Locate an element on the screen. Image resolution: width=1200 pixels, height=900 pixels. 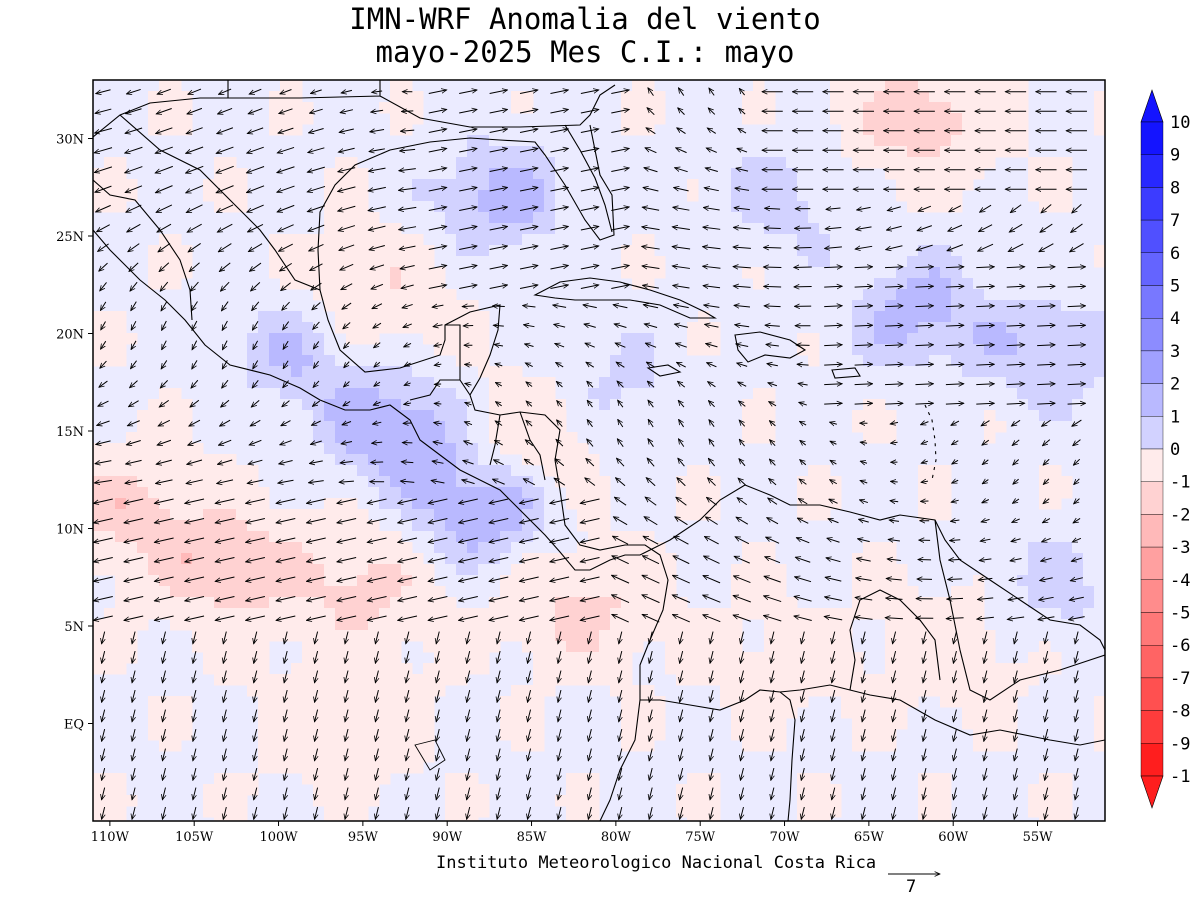
colorbar-label: 4 is located at coordinates (1175, 319).